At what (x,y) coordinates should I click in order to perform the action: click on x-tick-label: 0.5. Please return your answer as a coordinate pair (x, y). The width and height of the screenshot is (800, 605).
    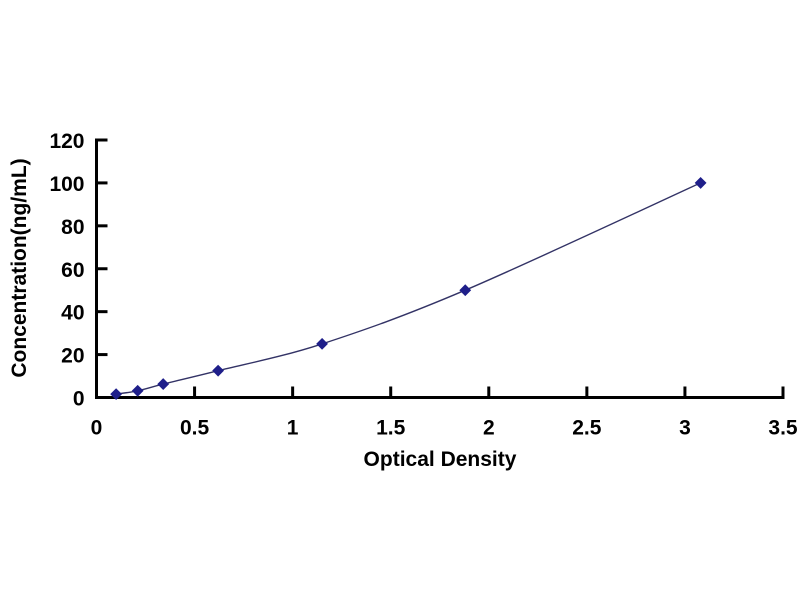
    Looking at the image, I should click on (195, 428).